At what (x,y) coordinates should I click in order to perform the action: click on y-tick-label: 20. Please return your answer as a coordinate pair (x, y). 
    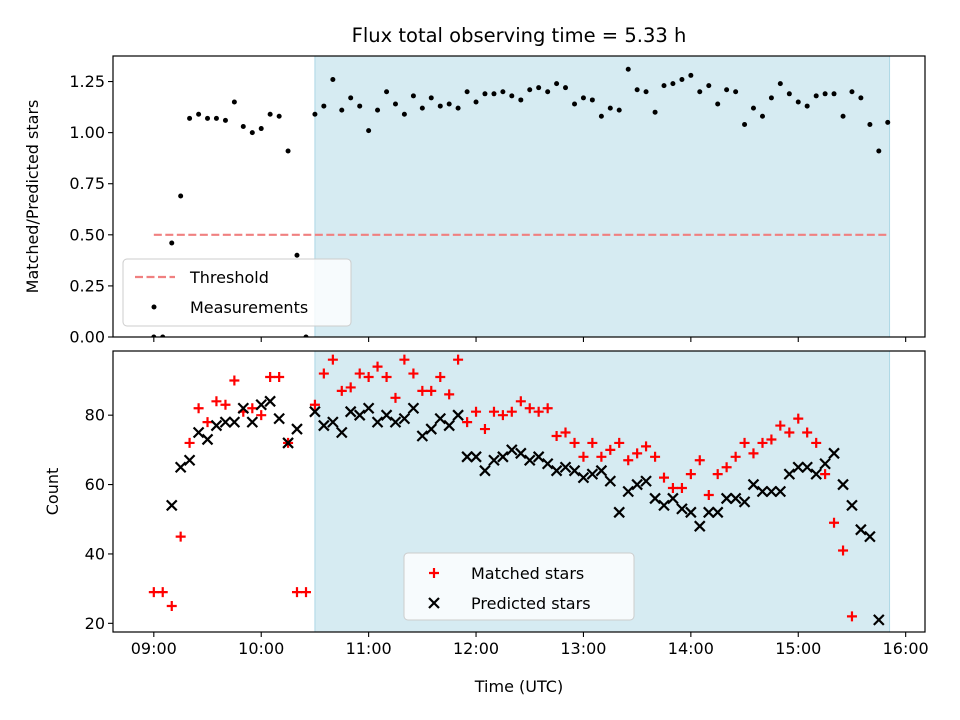
    Looking at the image, I should click on (95, 623).